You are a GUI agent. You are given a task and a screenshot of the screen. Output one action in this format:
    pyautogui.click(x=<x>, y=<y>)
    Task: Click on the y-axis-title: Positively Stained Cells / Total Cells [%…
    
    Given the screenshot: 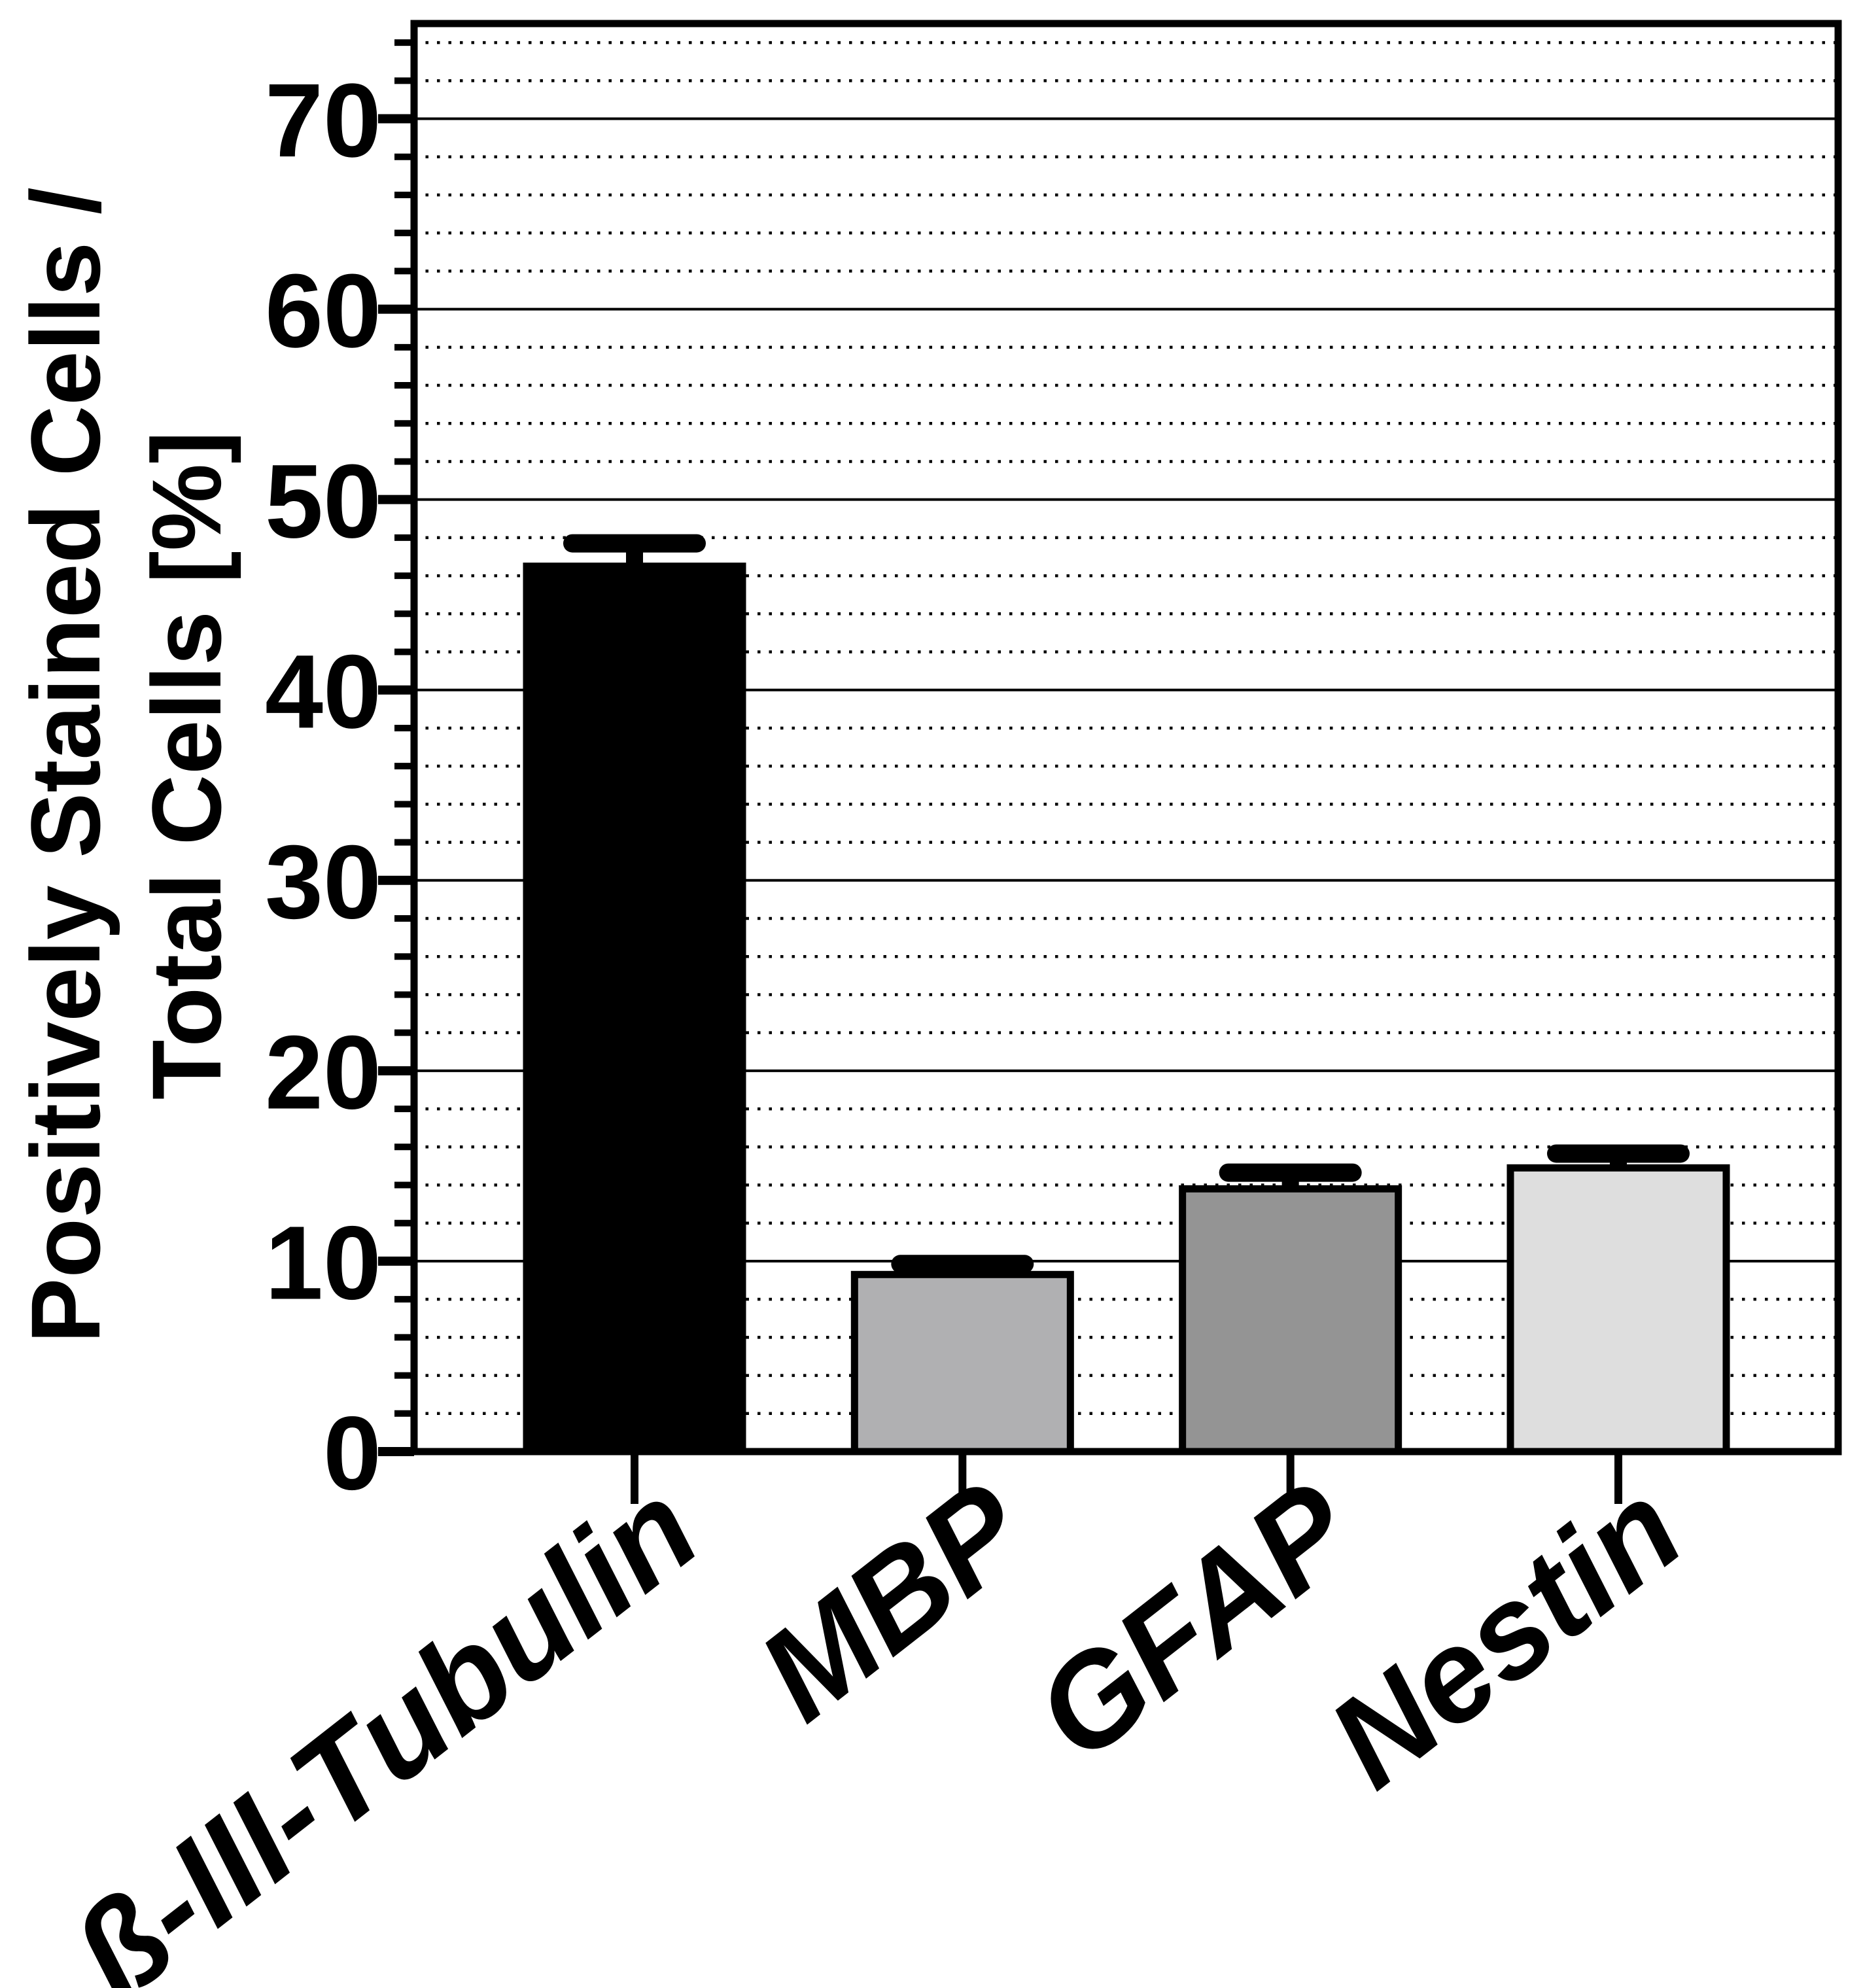 What is the action you would take?
    pyautogui.click(x=125, y=765)
    